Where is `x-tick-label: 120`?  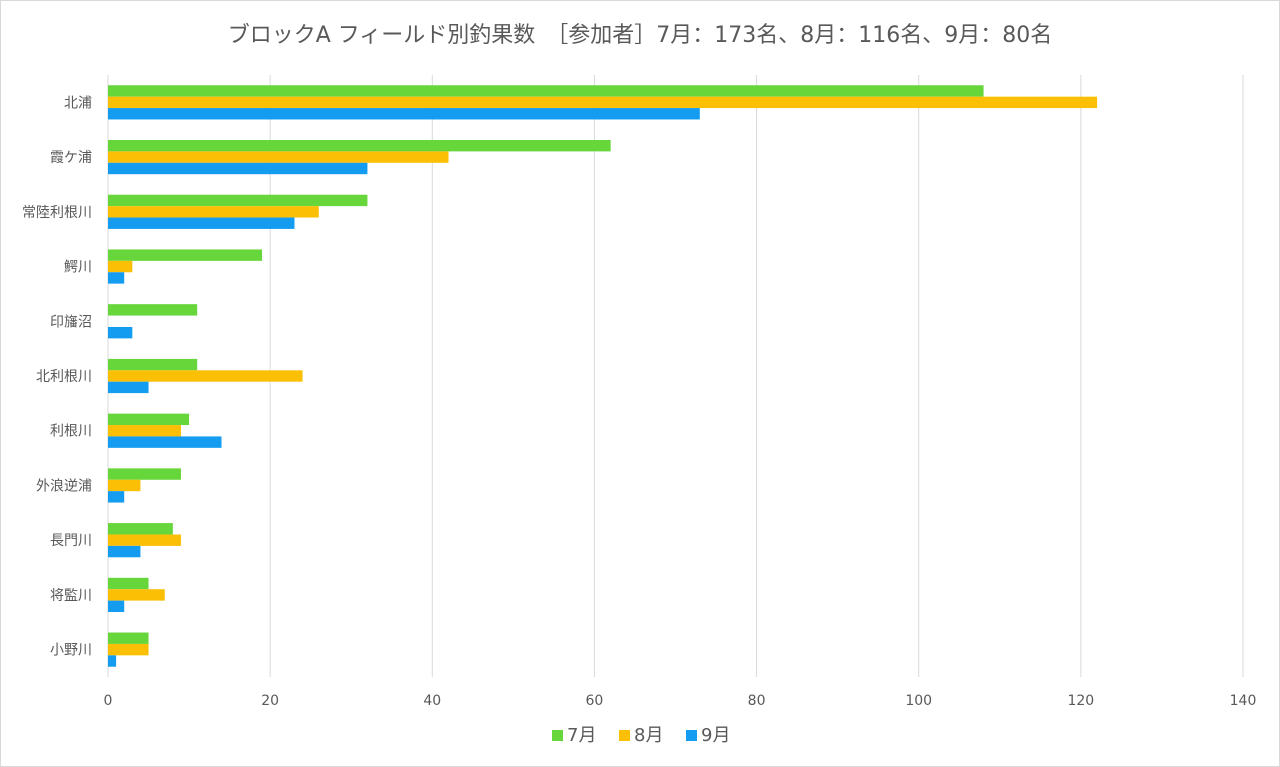 x-tick-label: 120 is located at coordinates (1080, 701).